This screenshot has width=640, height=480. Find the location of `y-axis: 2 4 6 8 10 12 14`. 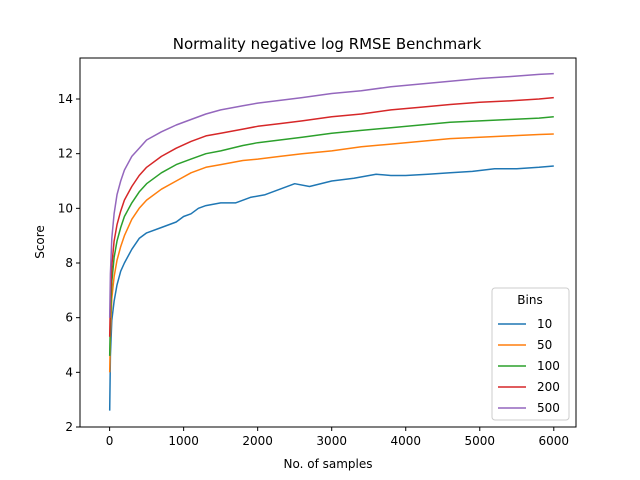

y-axis: 2 4 6 8 10 12 14 is located at coordinates (69, 263).